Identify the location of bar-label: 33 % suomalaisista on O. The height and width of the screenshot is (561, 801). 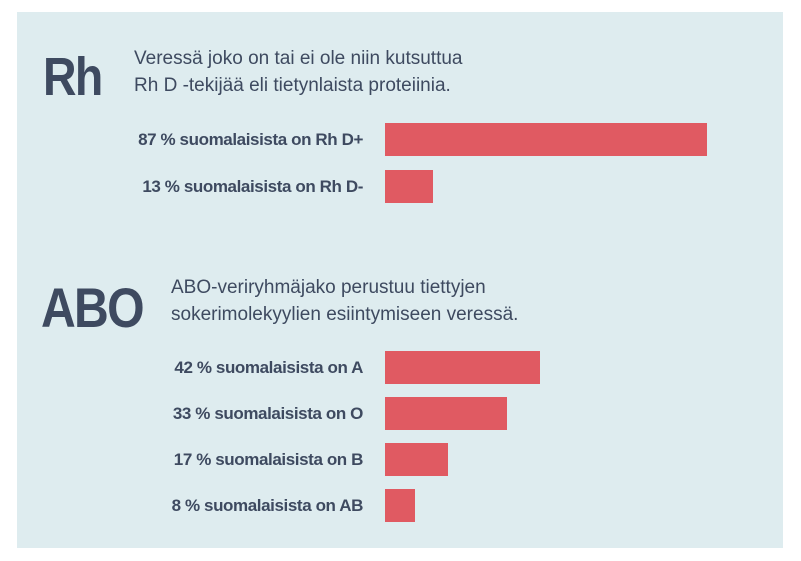
(268, 413).